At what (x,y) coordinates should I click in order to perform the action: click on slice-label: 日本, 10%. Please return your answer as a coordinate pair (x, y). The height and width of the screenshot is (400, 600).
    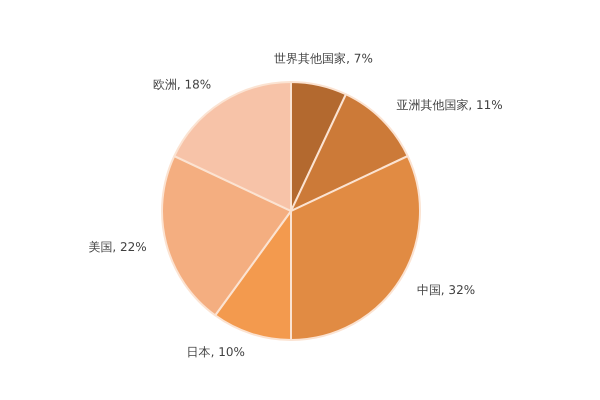
    Looking at the image, I should click on (215, 351).